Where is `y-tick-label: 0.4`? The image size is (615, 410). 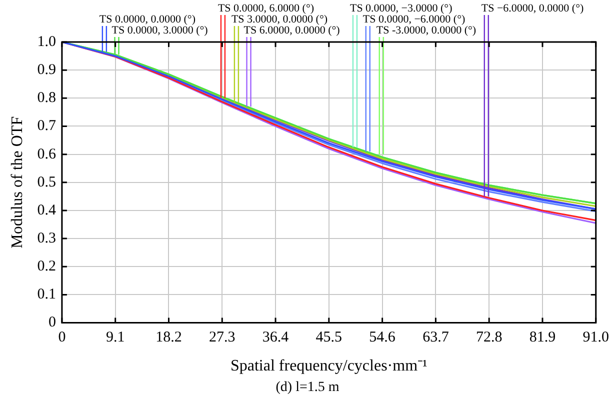
y-tick-label: 0.4 is located at coordinates (46, 210).